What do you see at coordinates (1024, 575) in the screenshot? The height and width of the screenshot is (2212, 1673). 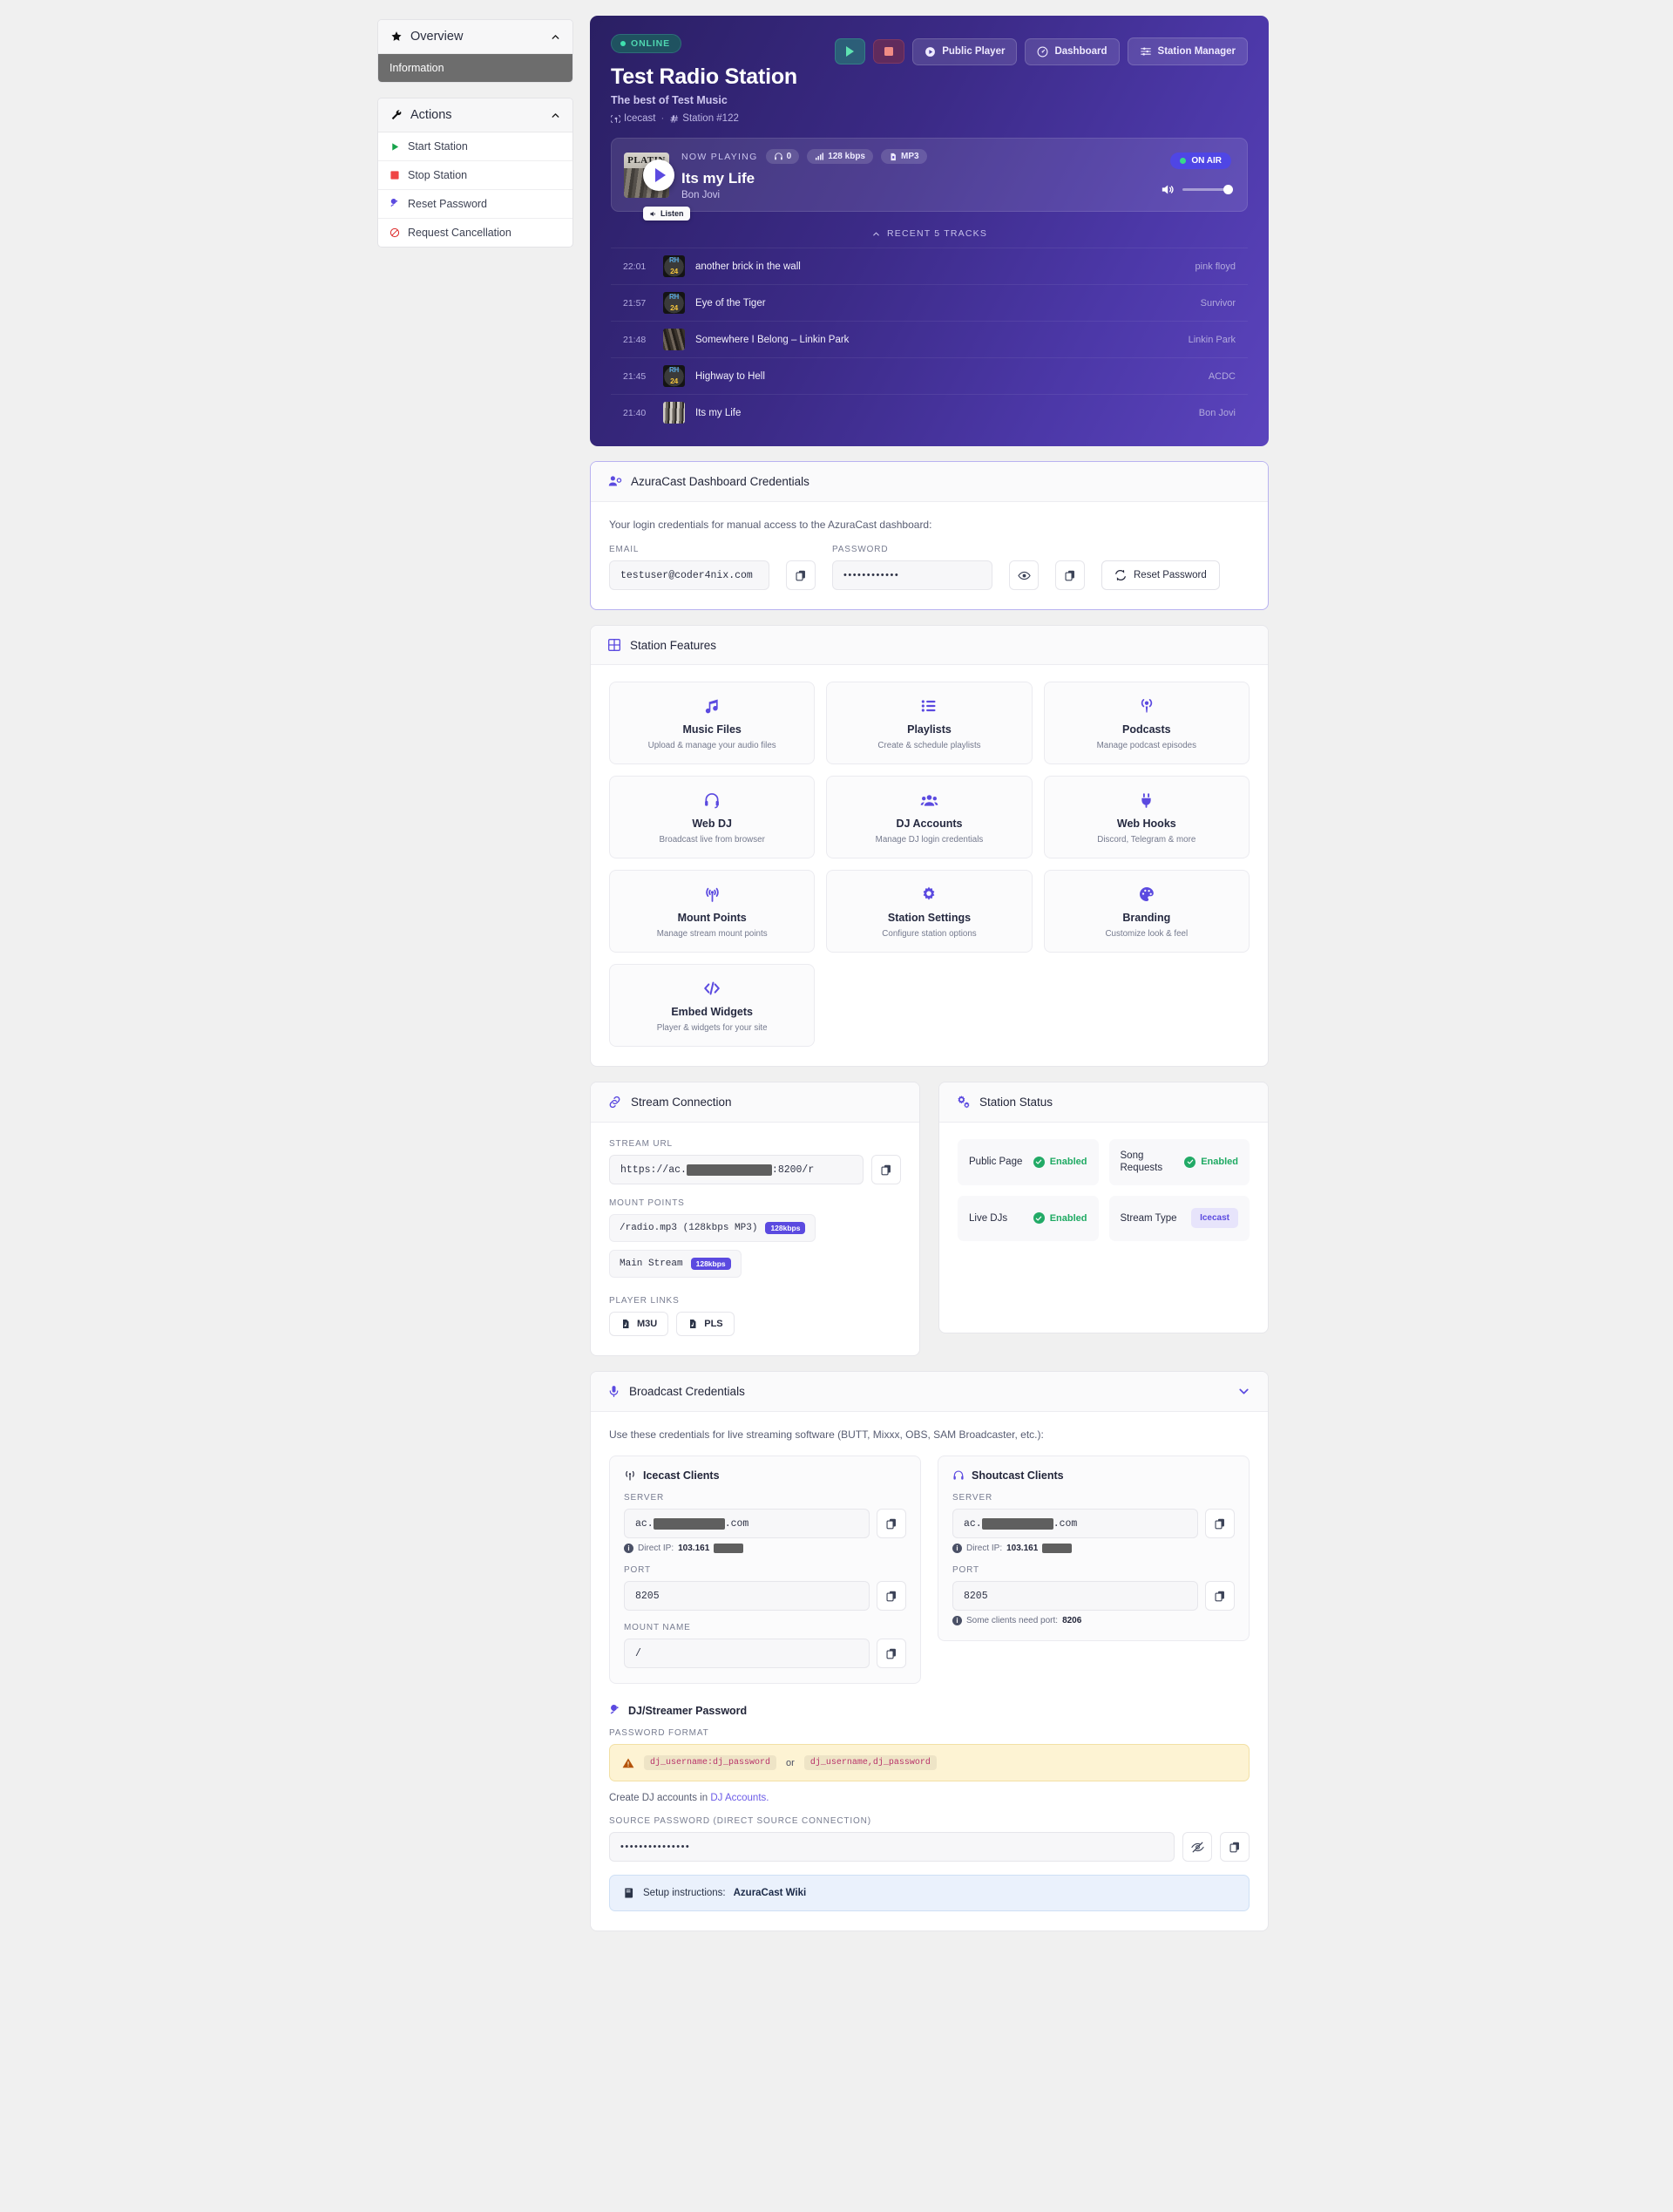 I see `toggle-password-visibility-button` at bounding box center [1024, 575].